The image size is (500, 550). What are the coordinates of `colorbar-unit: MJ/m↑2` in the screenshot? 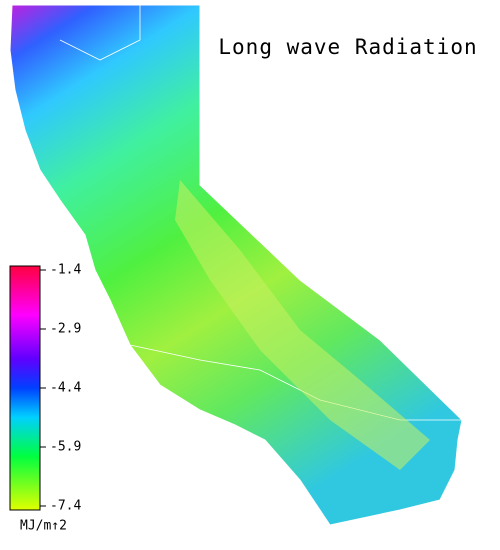 It's located at (43, 526).